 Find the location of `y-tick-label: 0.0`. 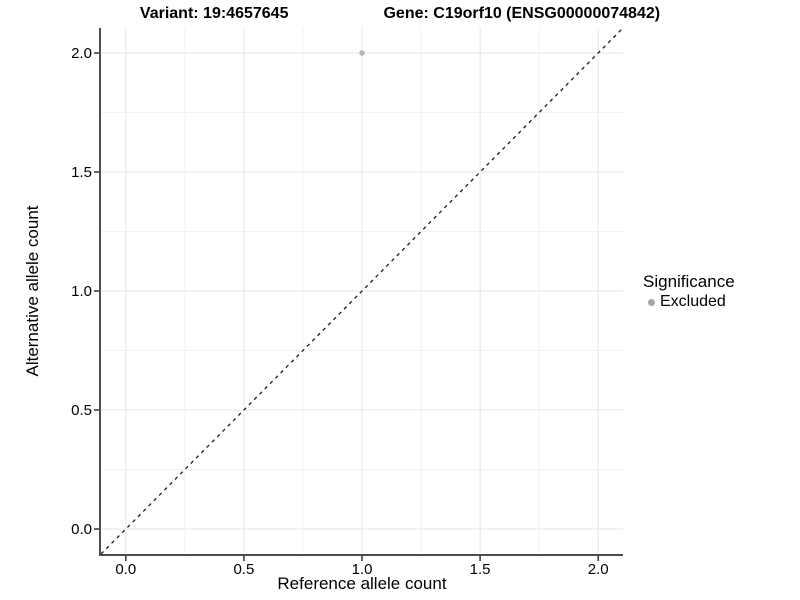

y-tick-label: 0.0 is located at coordinates (81, 529).